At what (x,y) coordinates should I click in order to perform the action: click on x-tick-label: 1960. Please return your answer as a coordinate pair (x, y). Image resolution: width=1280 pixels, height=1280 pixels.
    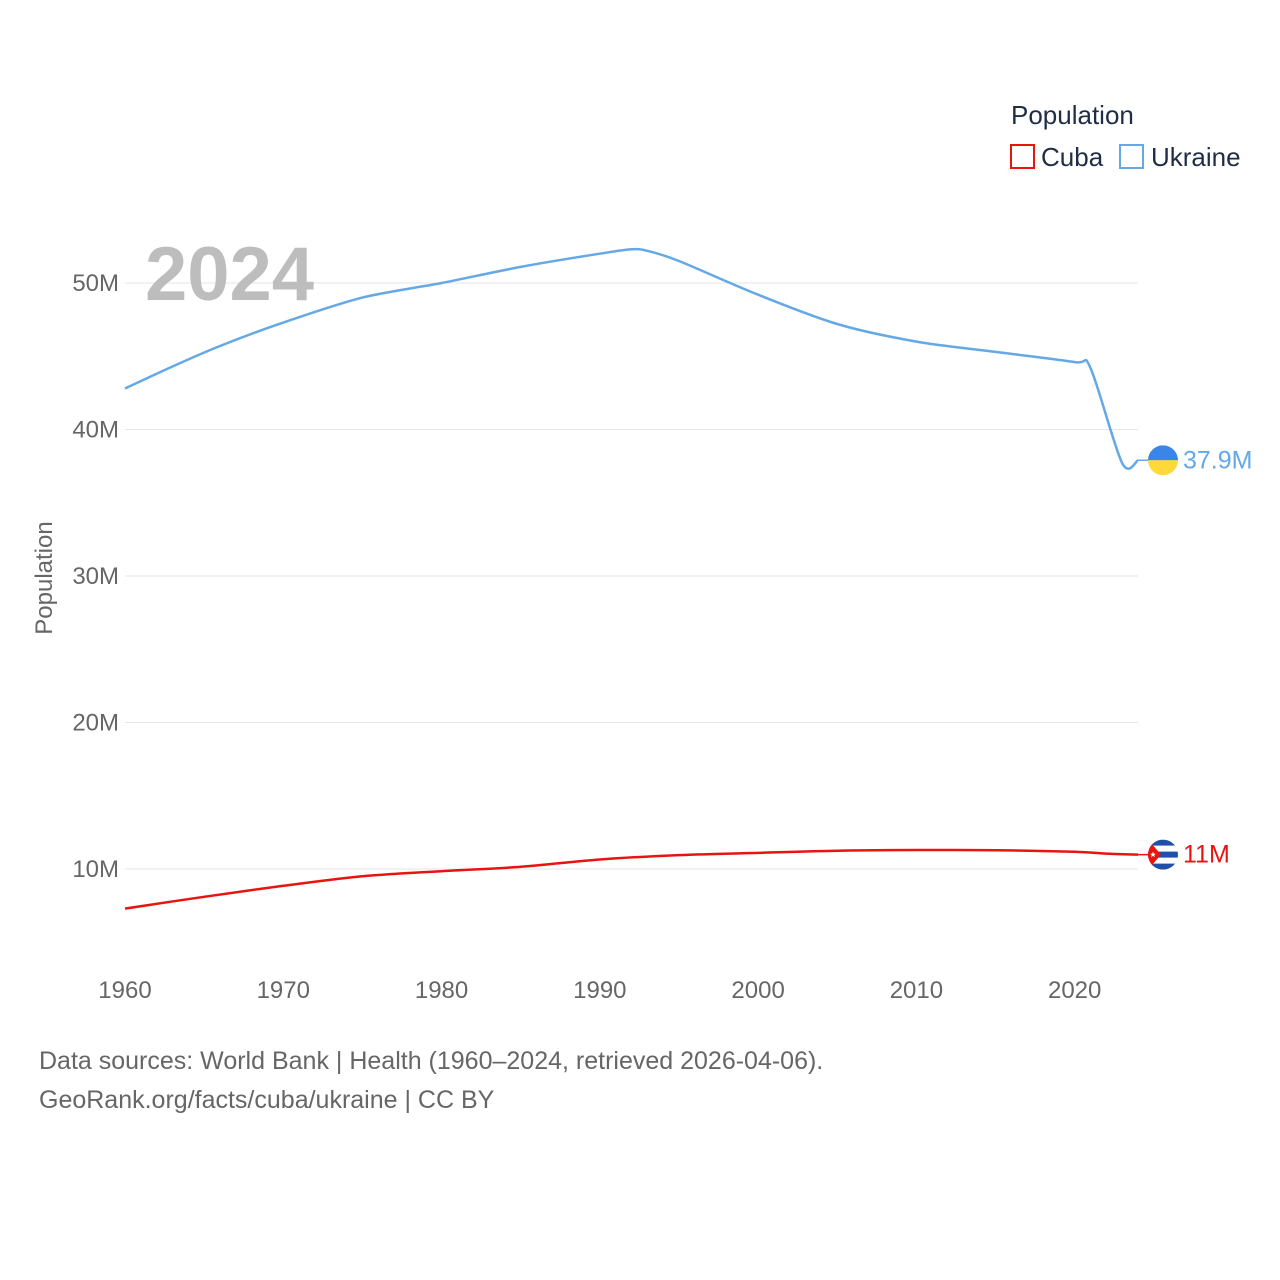
    Looking at the image, I should click on (124, 990).